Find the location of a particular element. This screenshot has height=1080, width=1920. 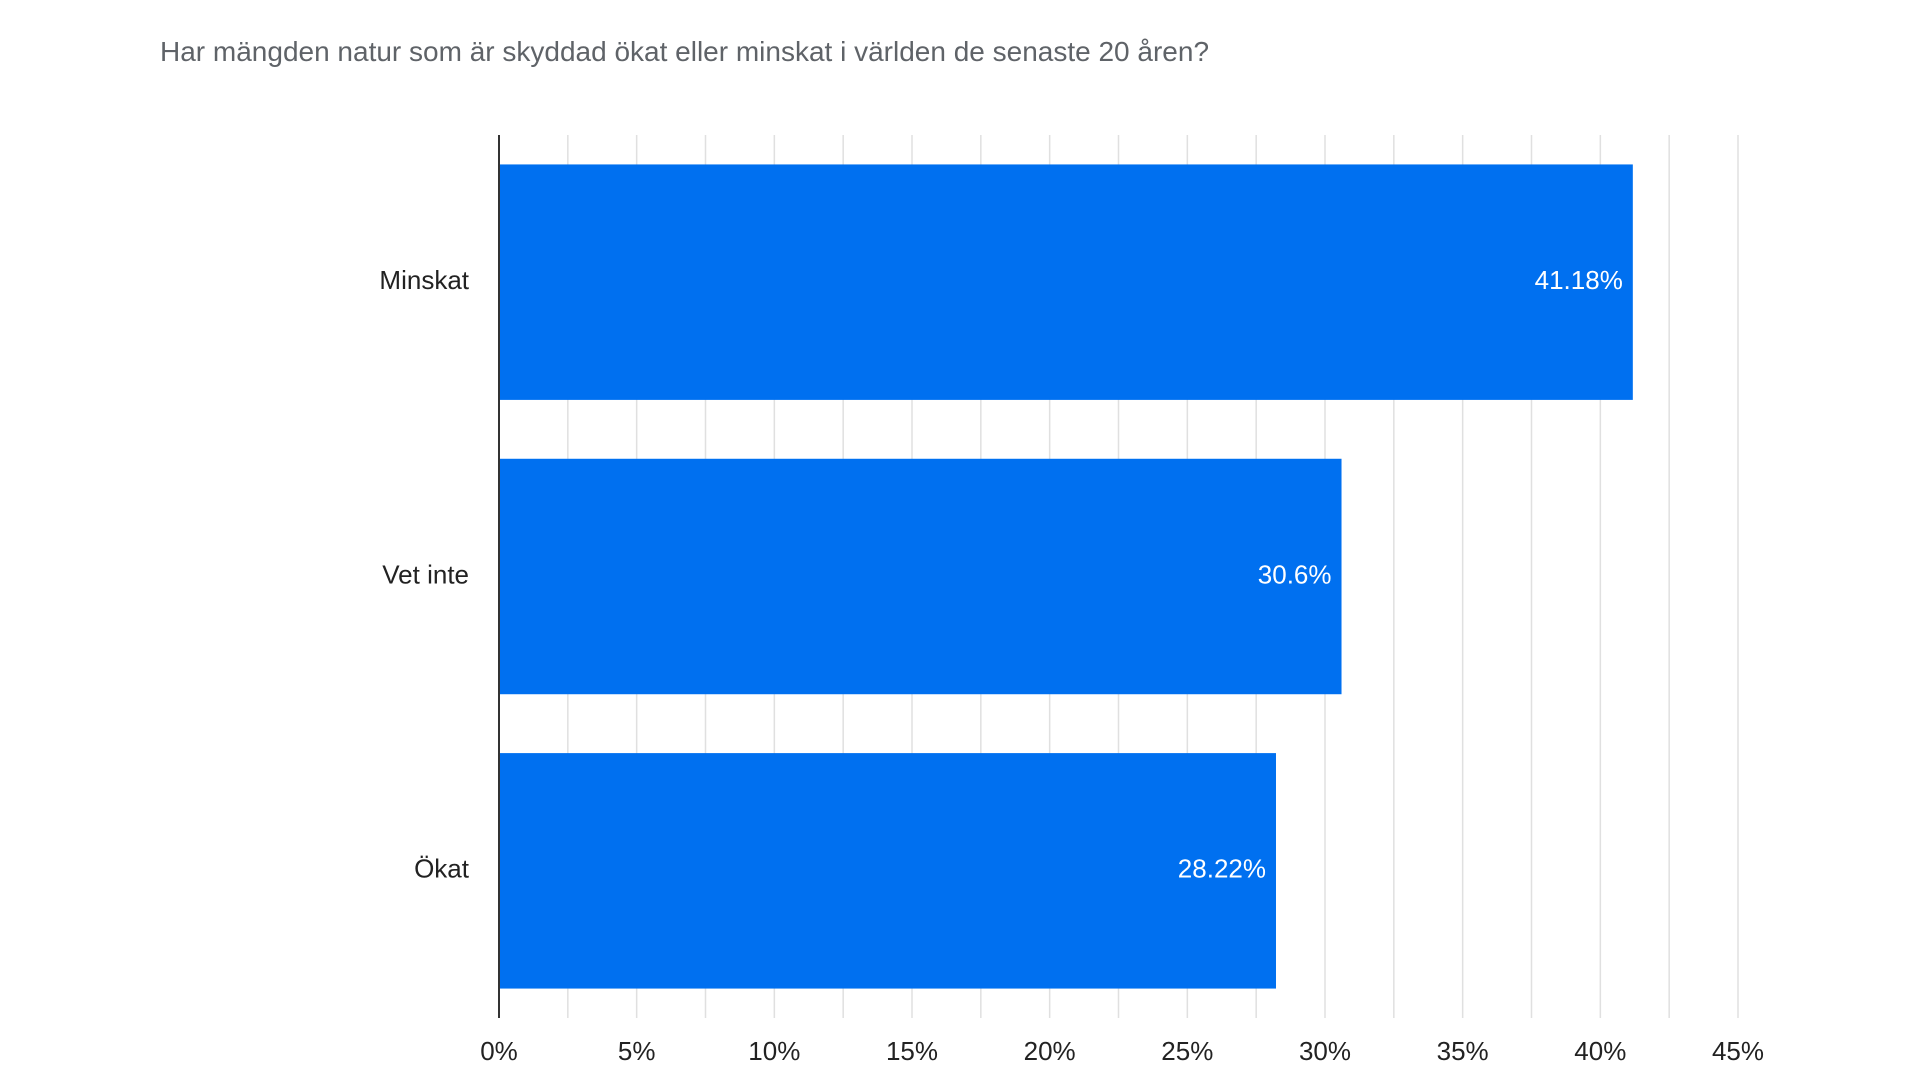

category-label: Ökat is located at coordinates (442, 869).